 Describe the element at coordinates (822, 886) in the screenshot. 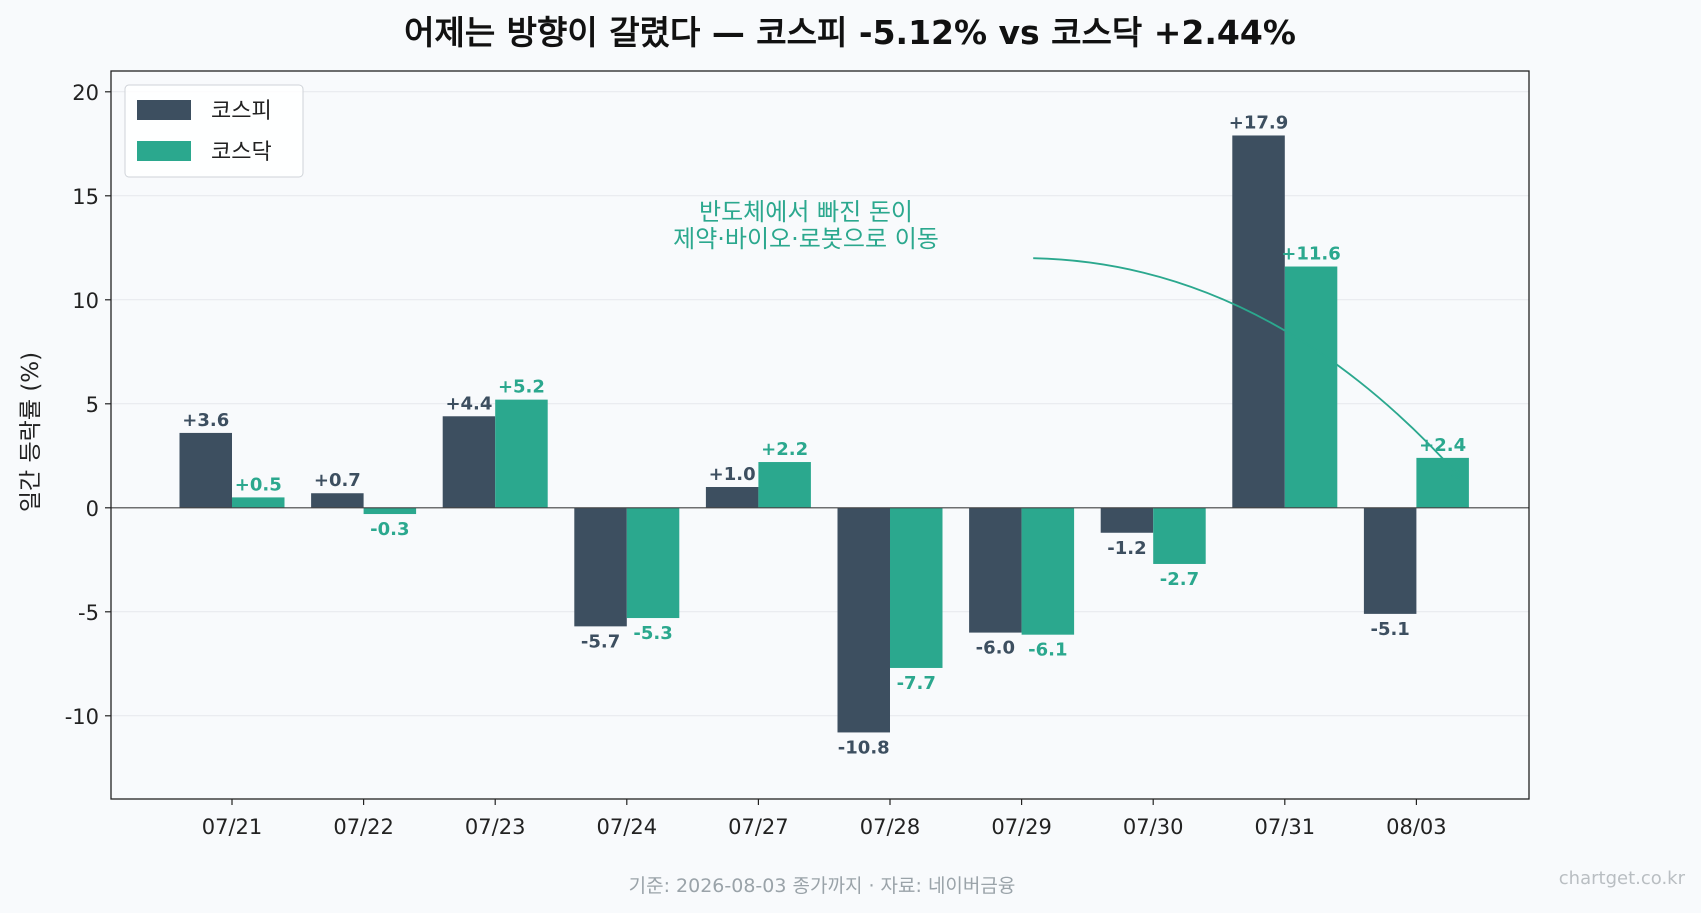

I see `footer-source: 기준: 2026-08-03 종가까지 · 자료: 네이버금융` at that location.